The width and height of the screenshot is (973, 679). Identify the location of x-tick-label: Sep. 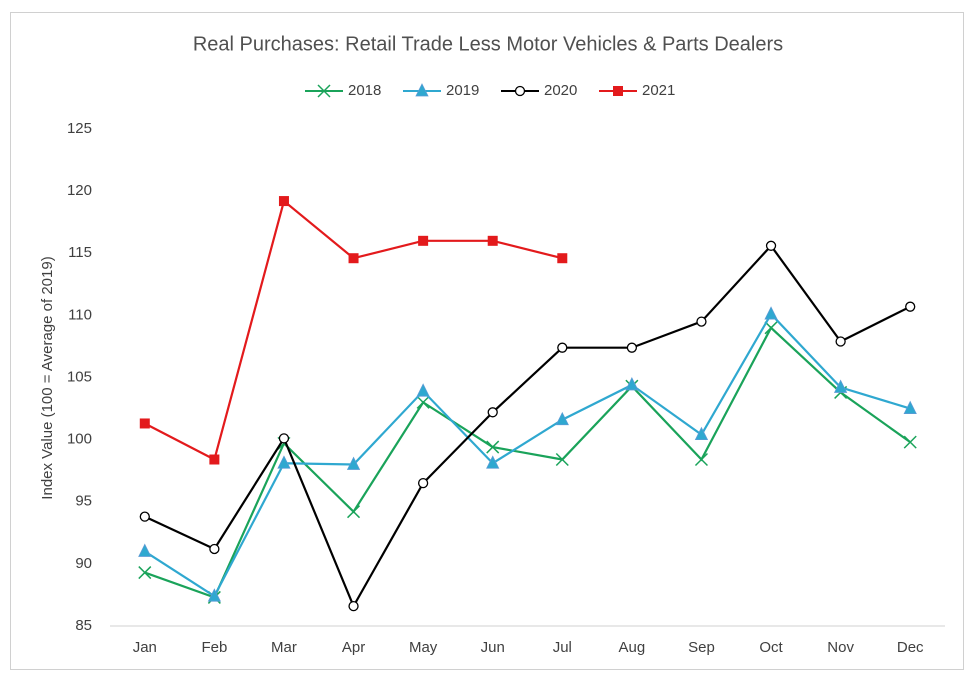
(701, 647).